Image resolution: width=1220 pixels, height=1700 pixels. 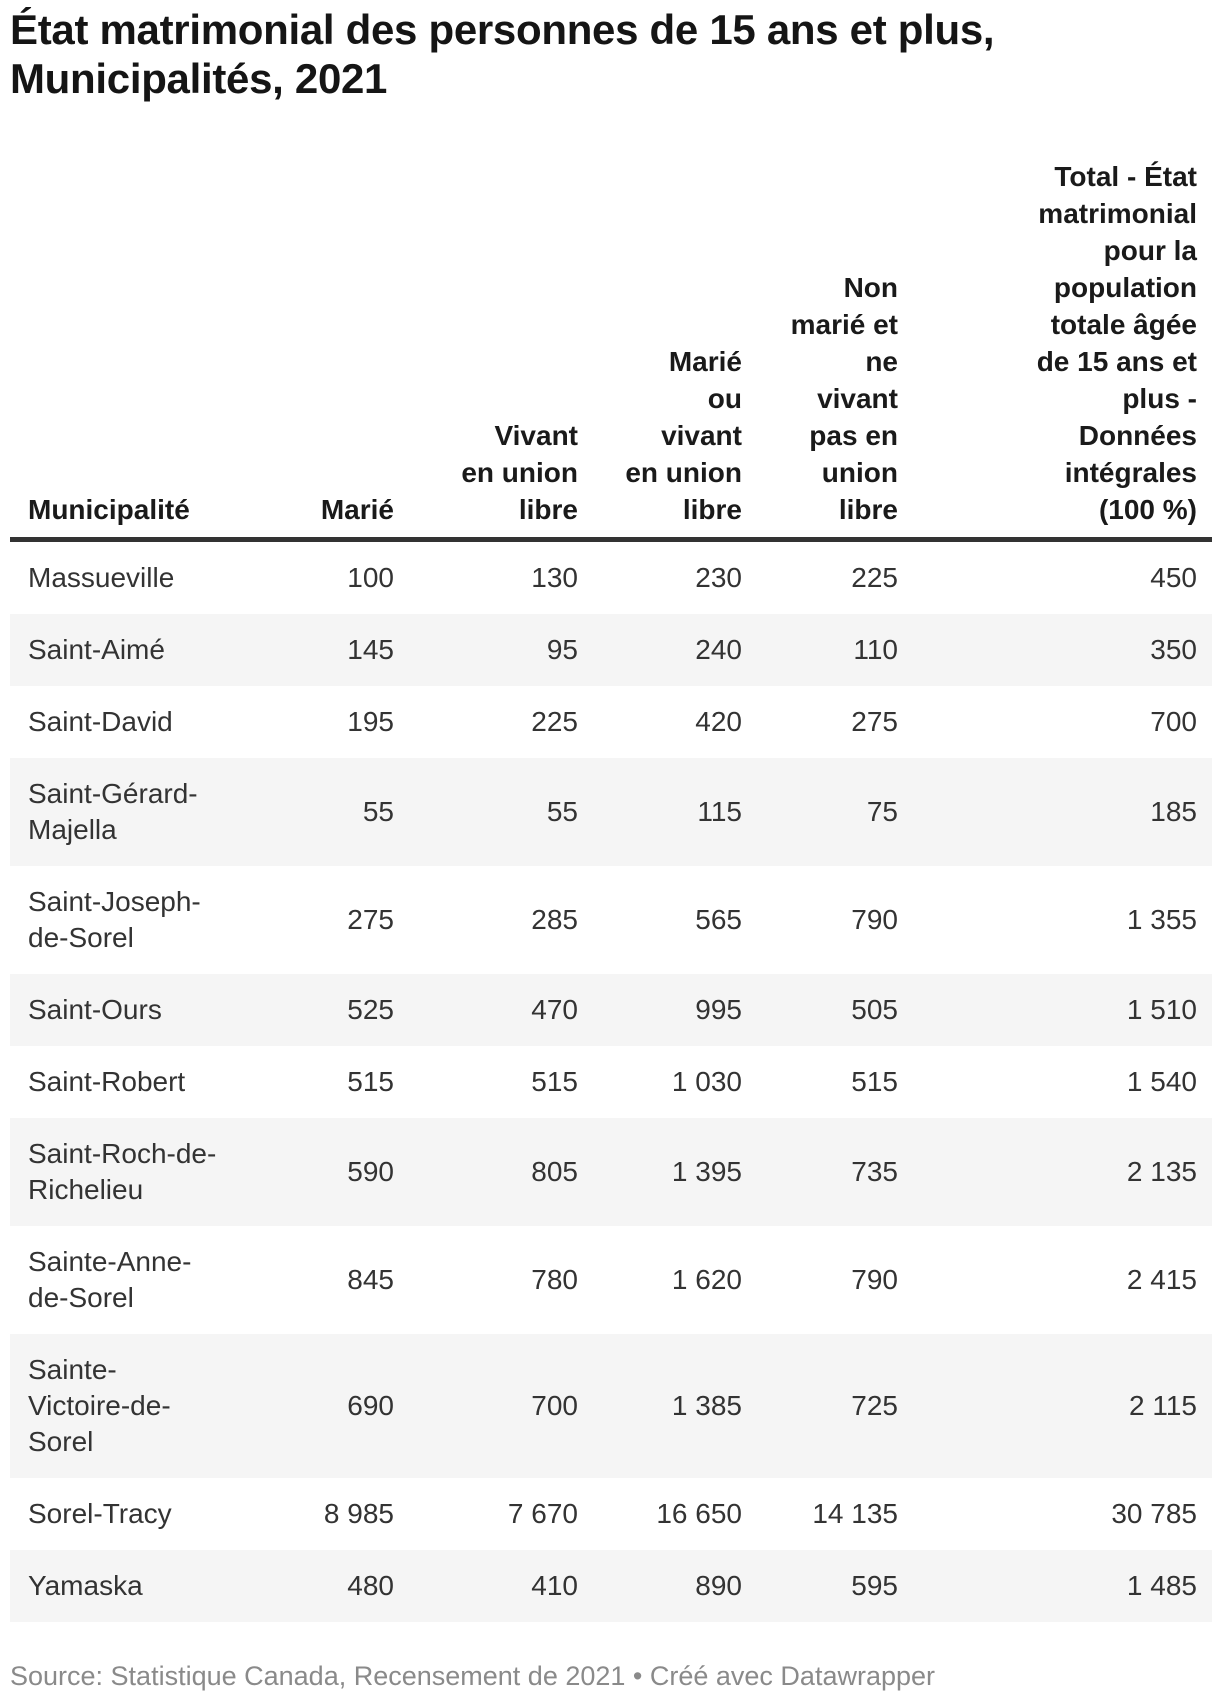 What do you see at coordinates (100, 1513) in the screenshot?
I see `municipality-cell: Sorel-Tracy` at bounding box center [100, 1513].